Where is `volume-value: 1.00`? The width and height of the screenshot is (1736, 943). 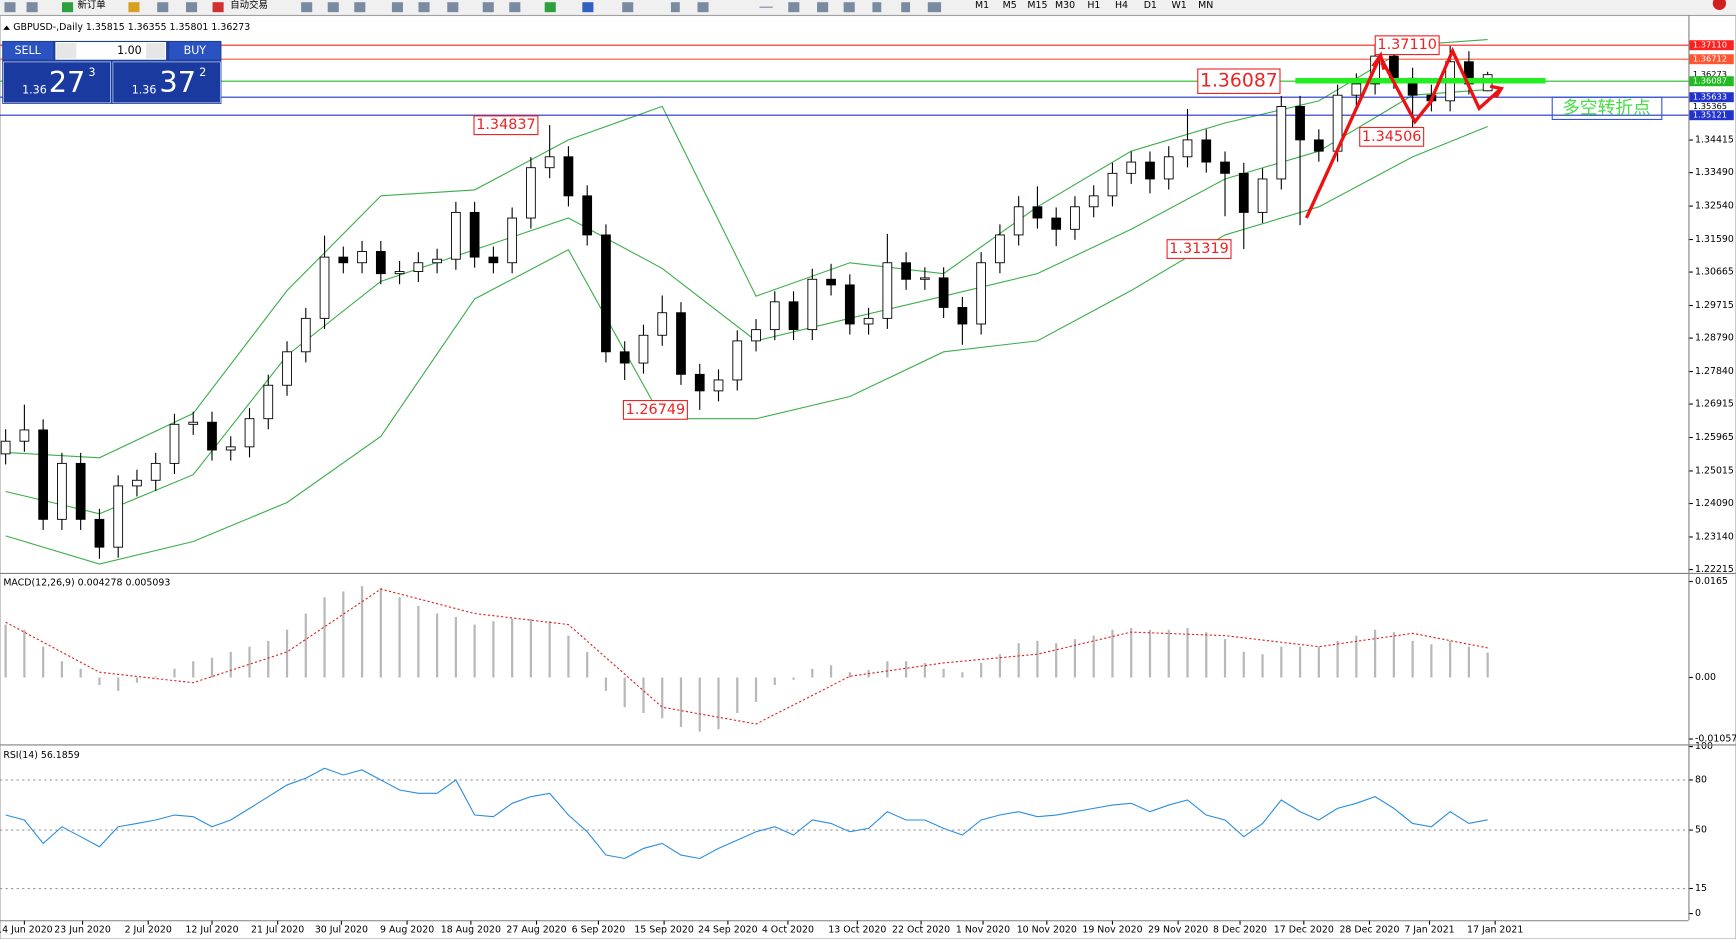
volume-value: 1.00 is located at coordinates (129, 50).